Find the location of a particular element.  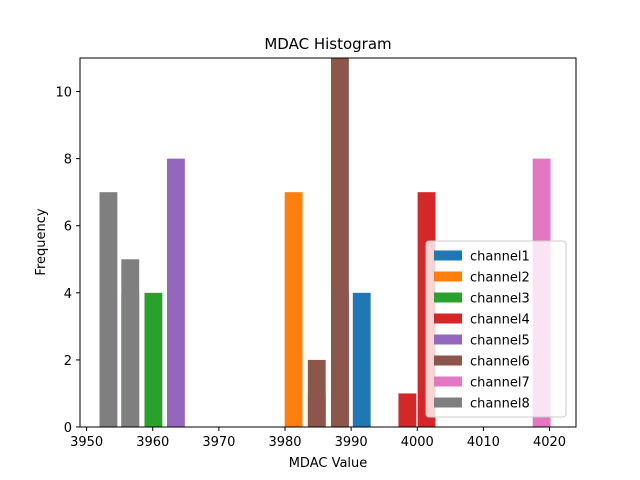

y-axis-label: Frequency is located at coordinates (41, 241).